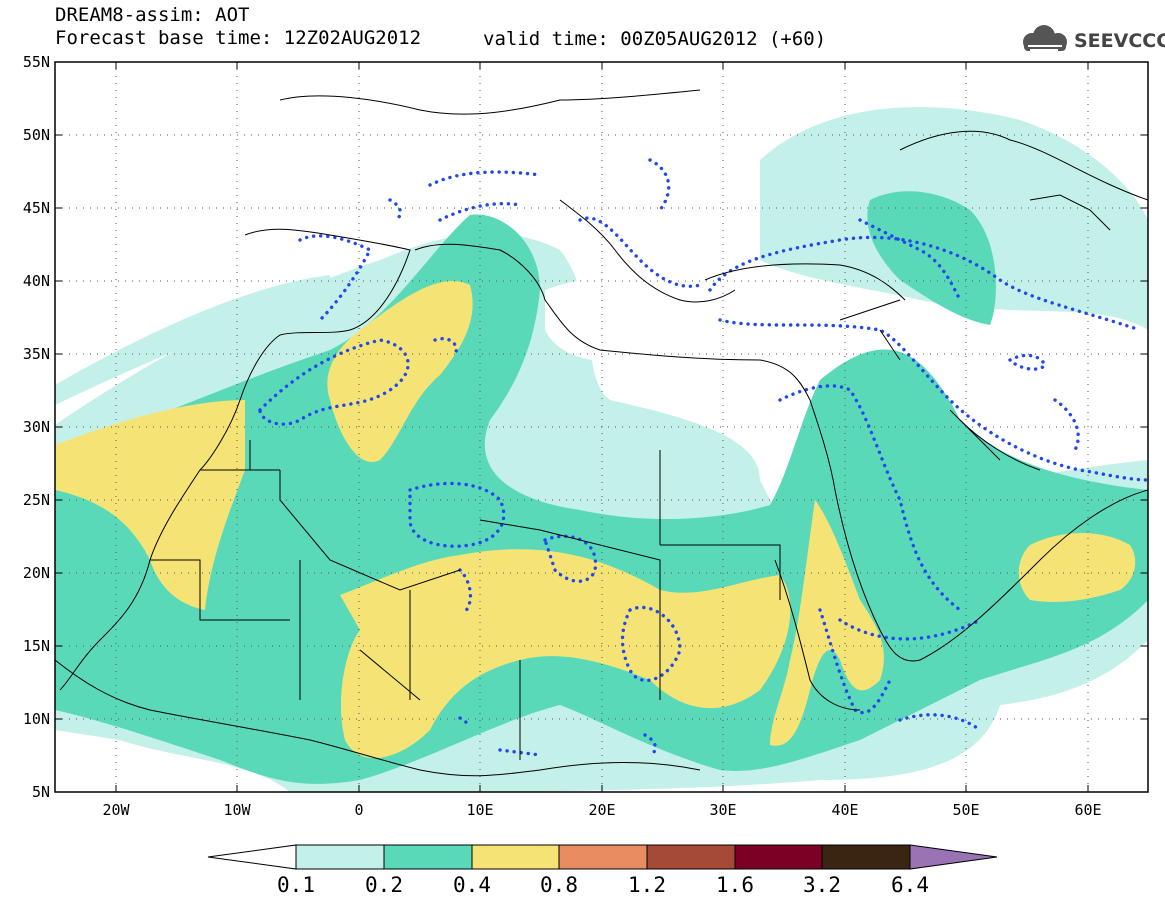 This screenshot has width=1165, height=905. I want to click on colorbar-label: 1.6, so click(735, 885).